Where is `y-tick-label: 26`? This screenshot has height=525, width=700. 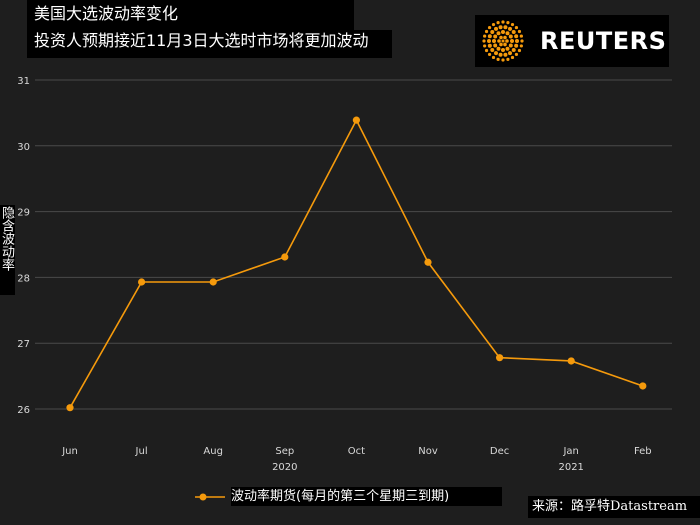 y-tick-label: 26 is located at coordinates (23, 410).